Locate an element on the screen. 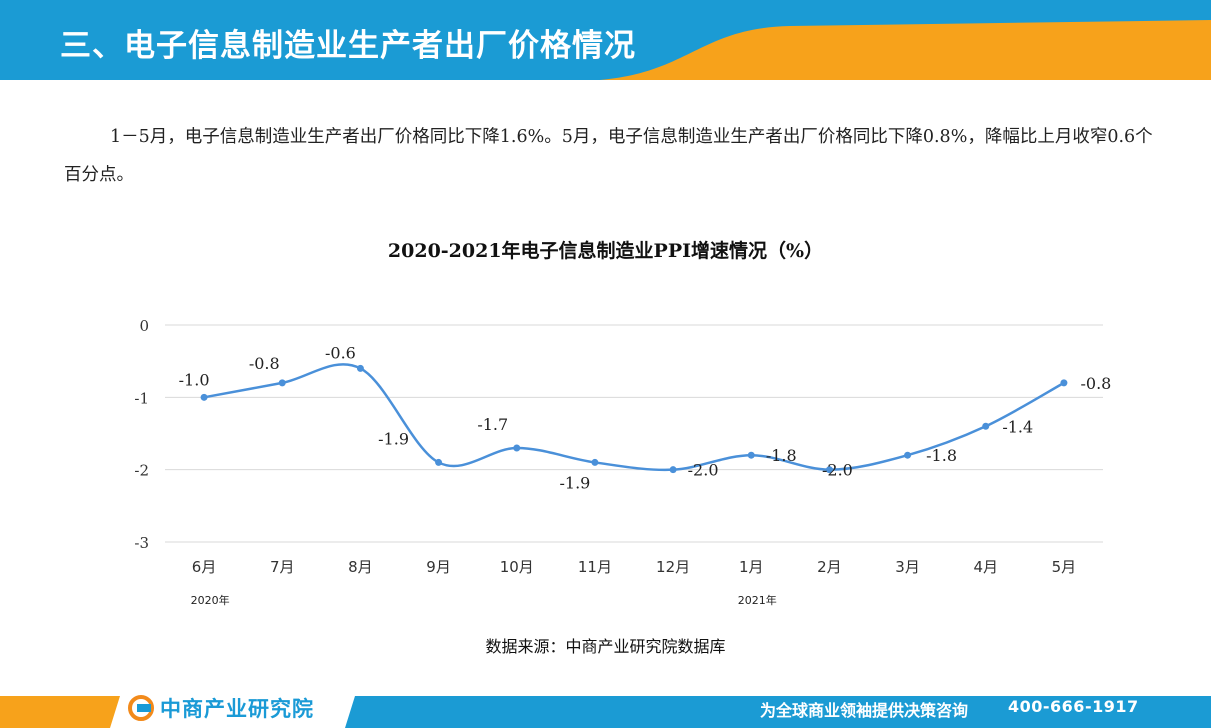 Image resolution: width=1211 pixels, height=728 pixels. page-title: 三、电子信息制造业生产者出厂价格情况 is located at coordinates (348, 46).